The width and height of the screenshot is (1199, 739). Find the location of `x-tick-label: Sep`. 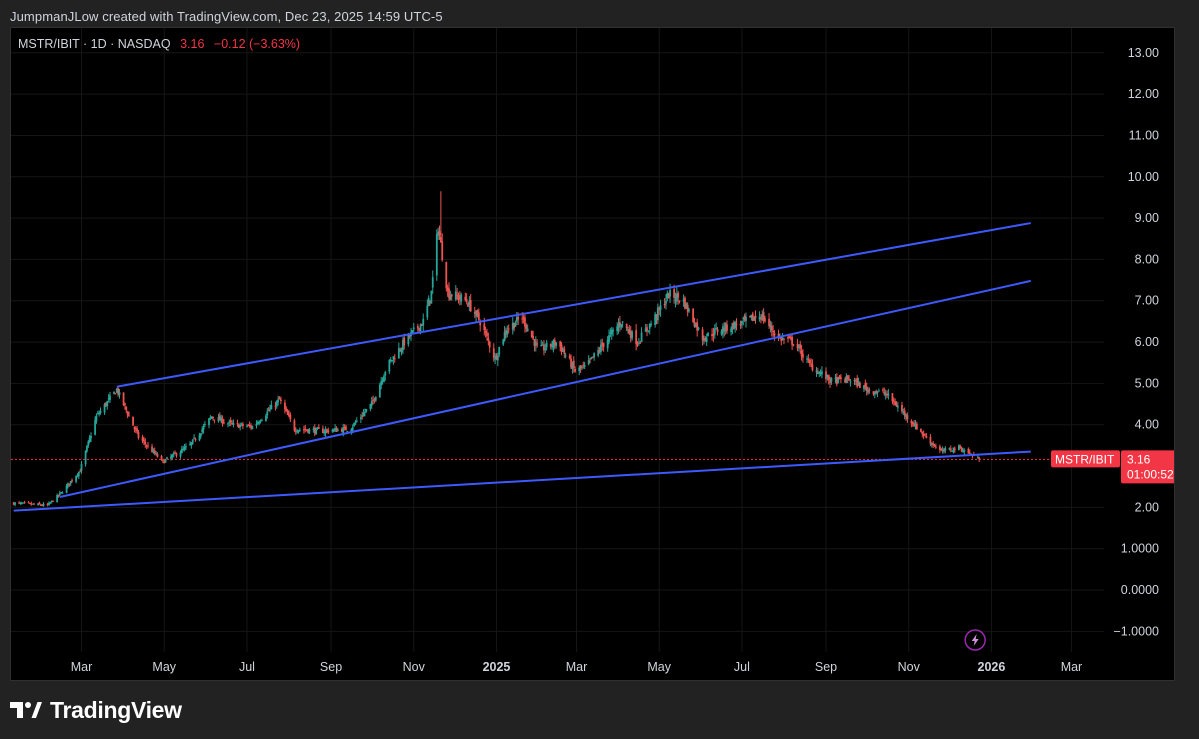

x-tick-label: Sep is located at coordinates (331, 667).